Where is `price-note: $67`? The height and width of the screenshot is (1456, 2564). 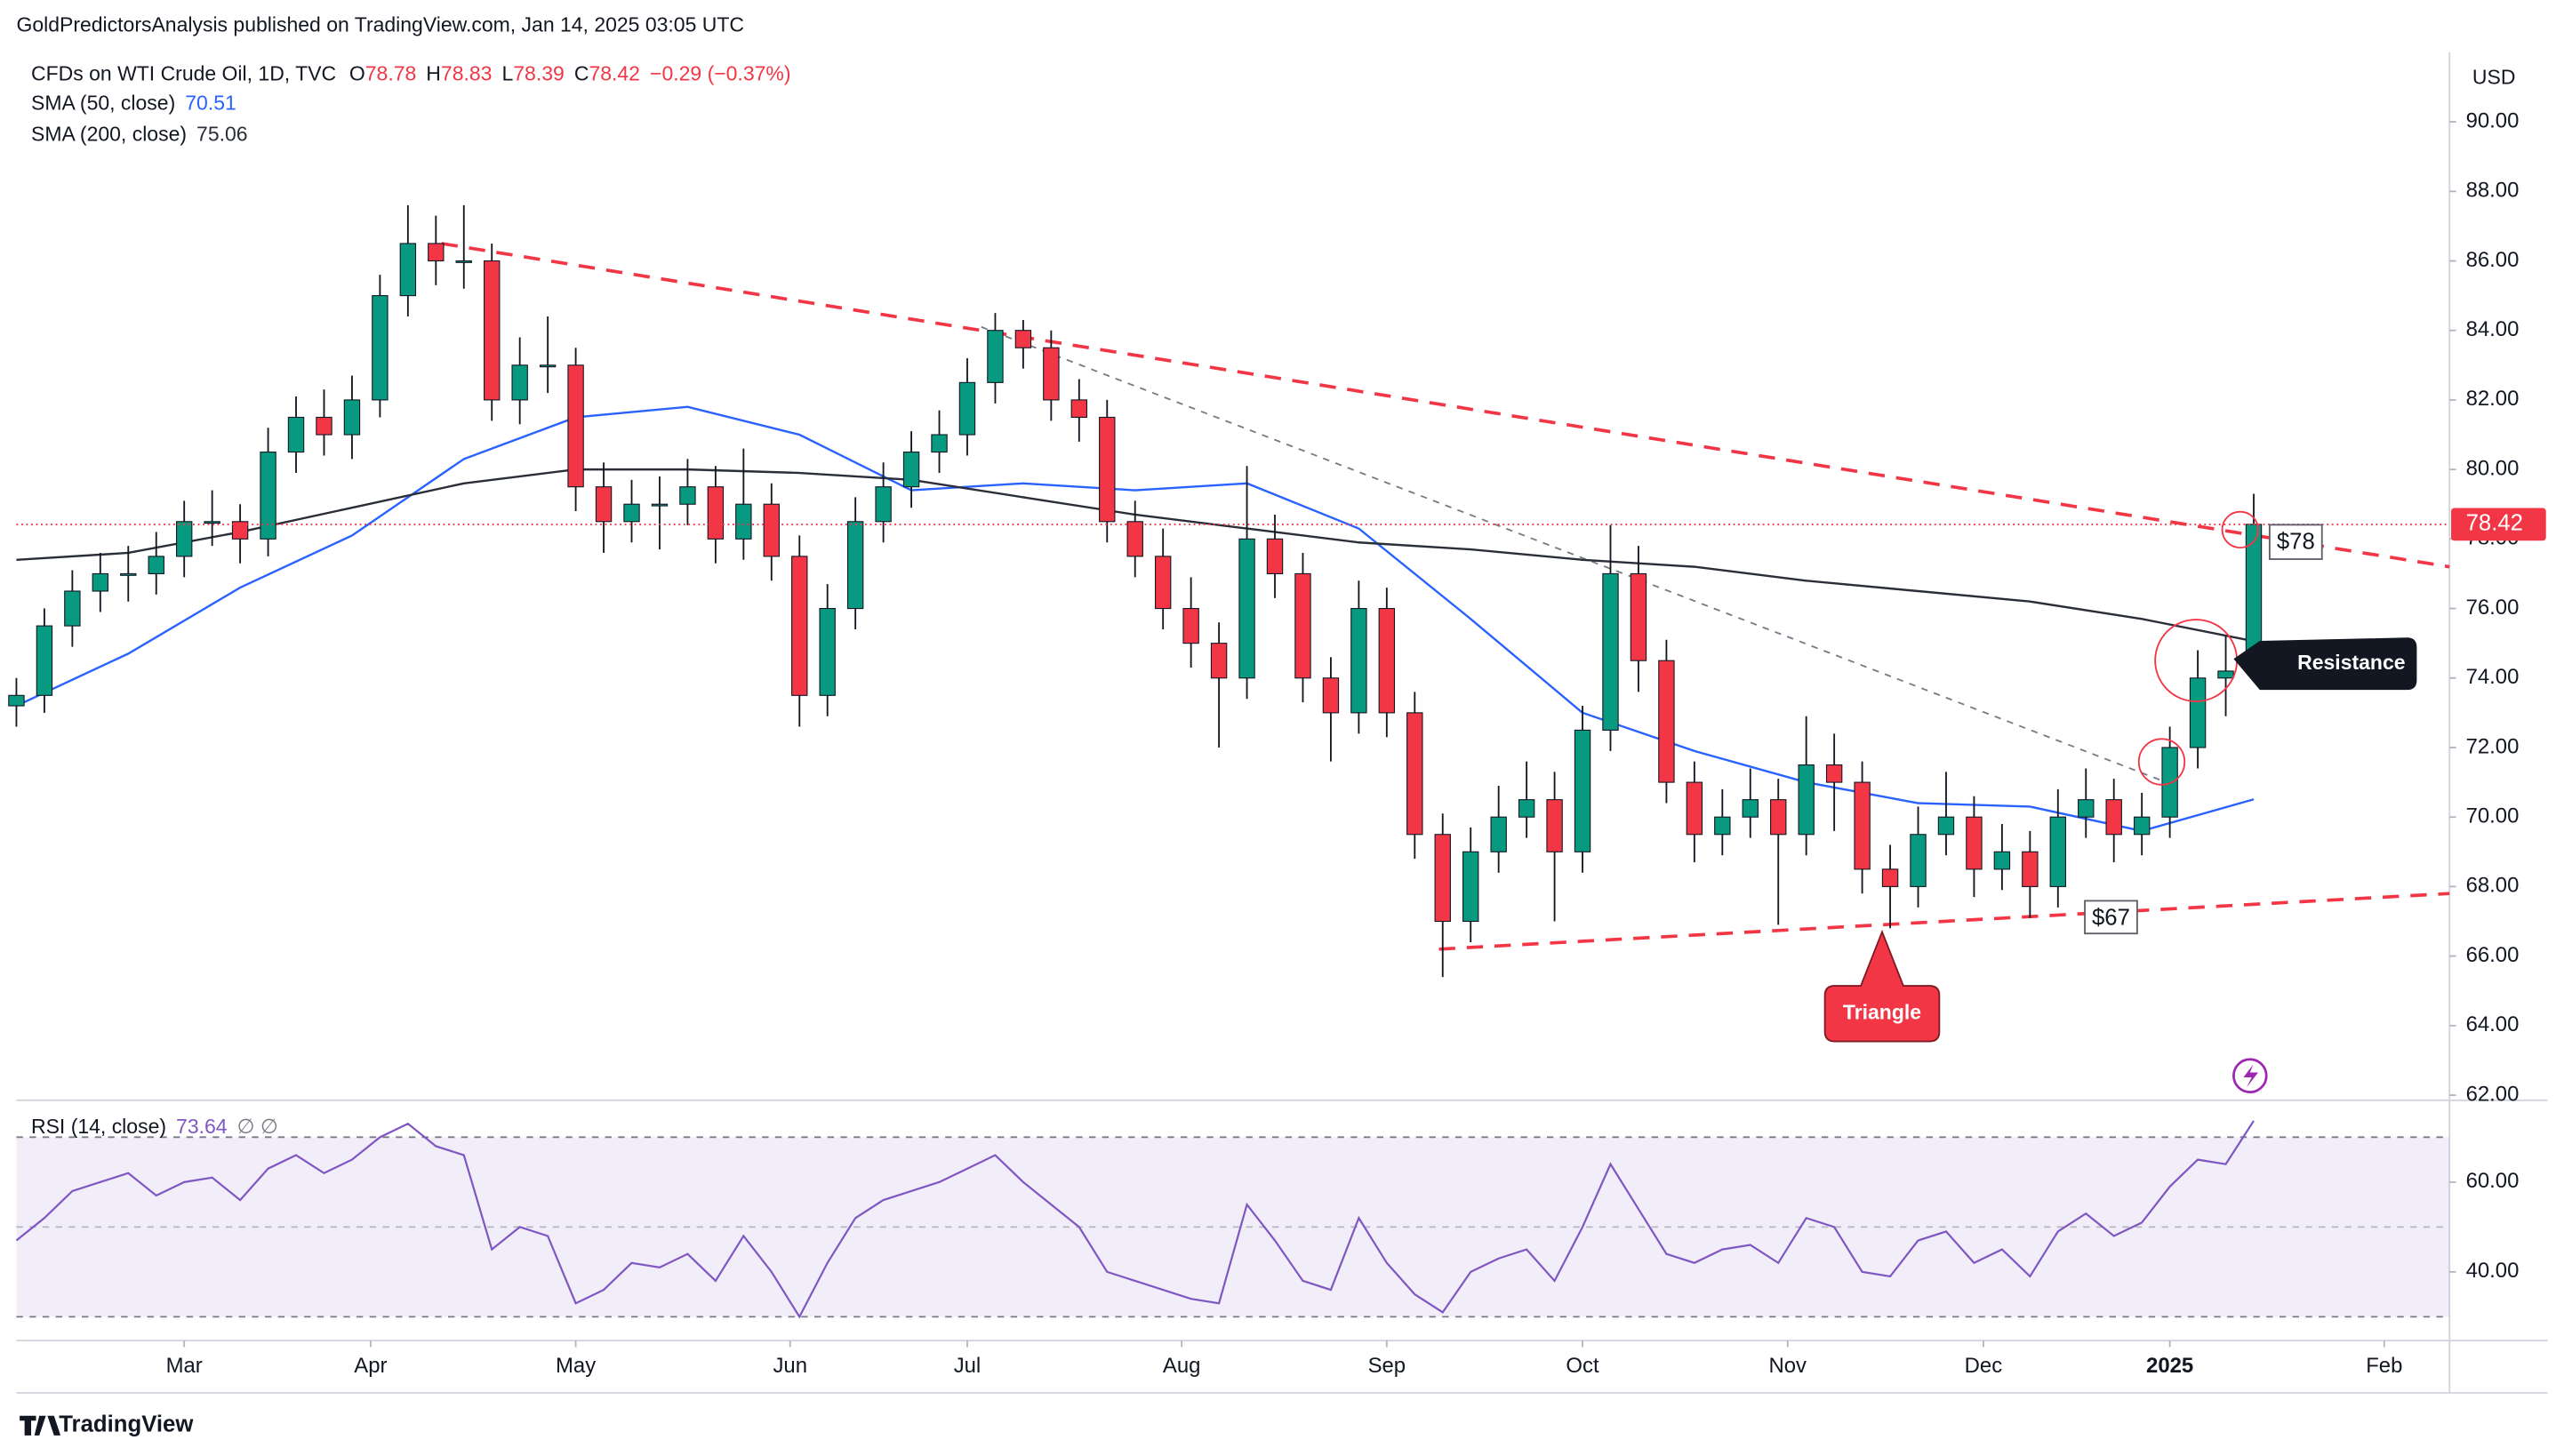
price-note: $67 is located at coordinates (2111, 917).